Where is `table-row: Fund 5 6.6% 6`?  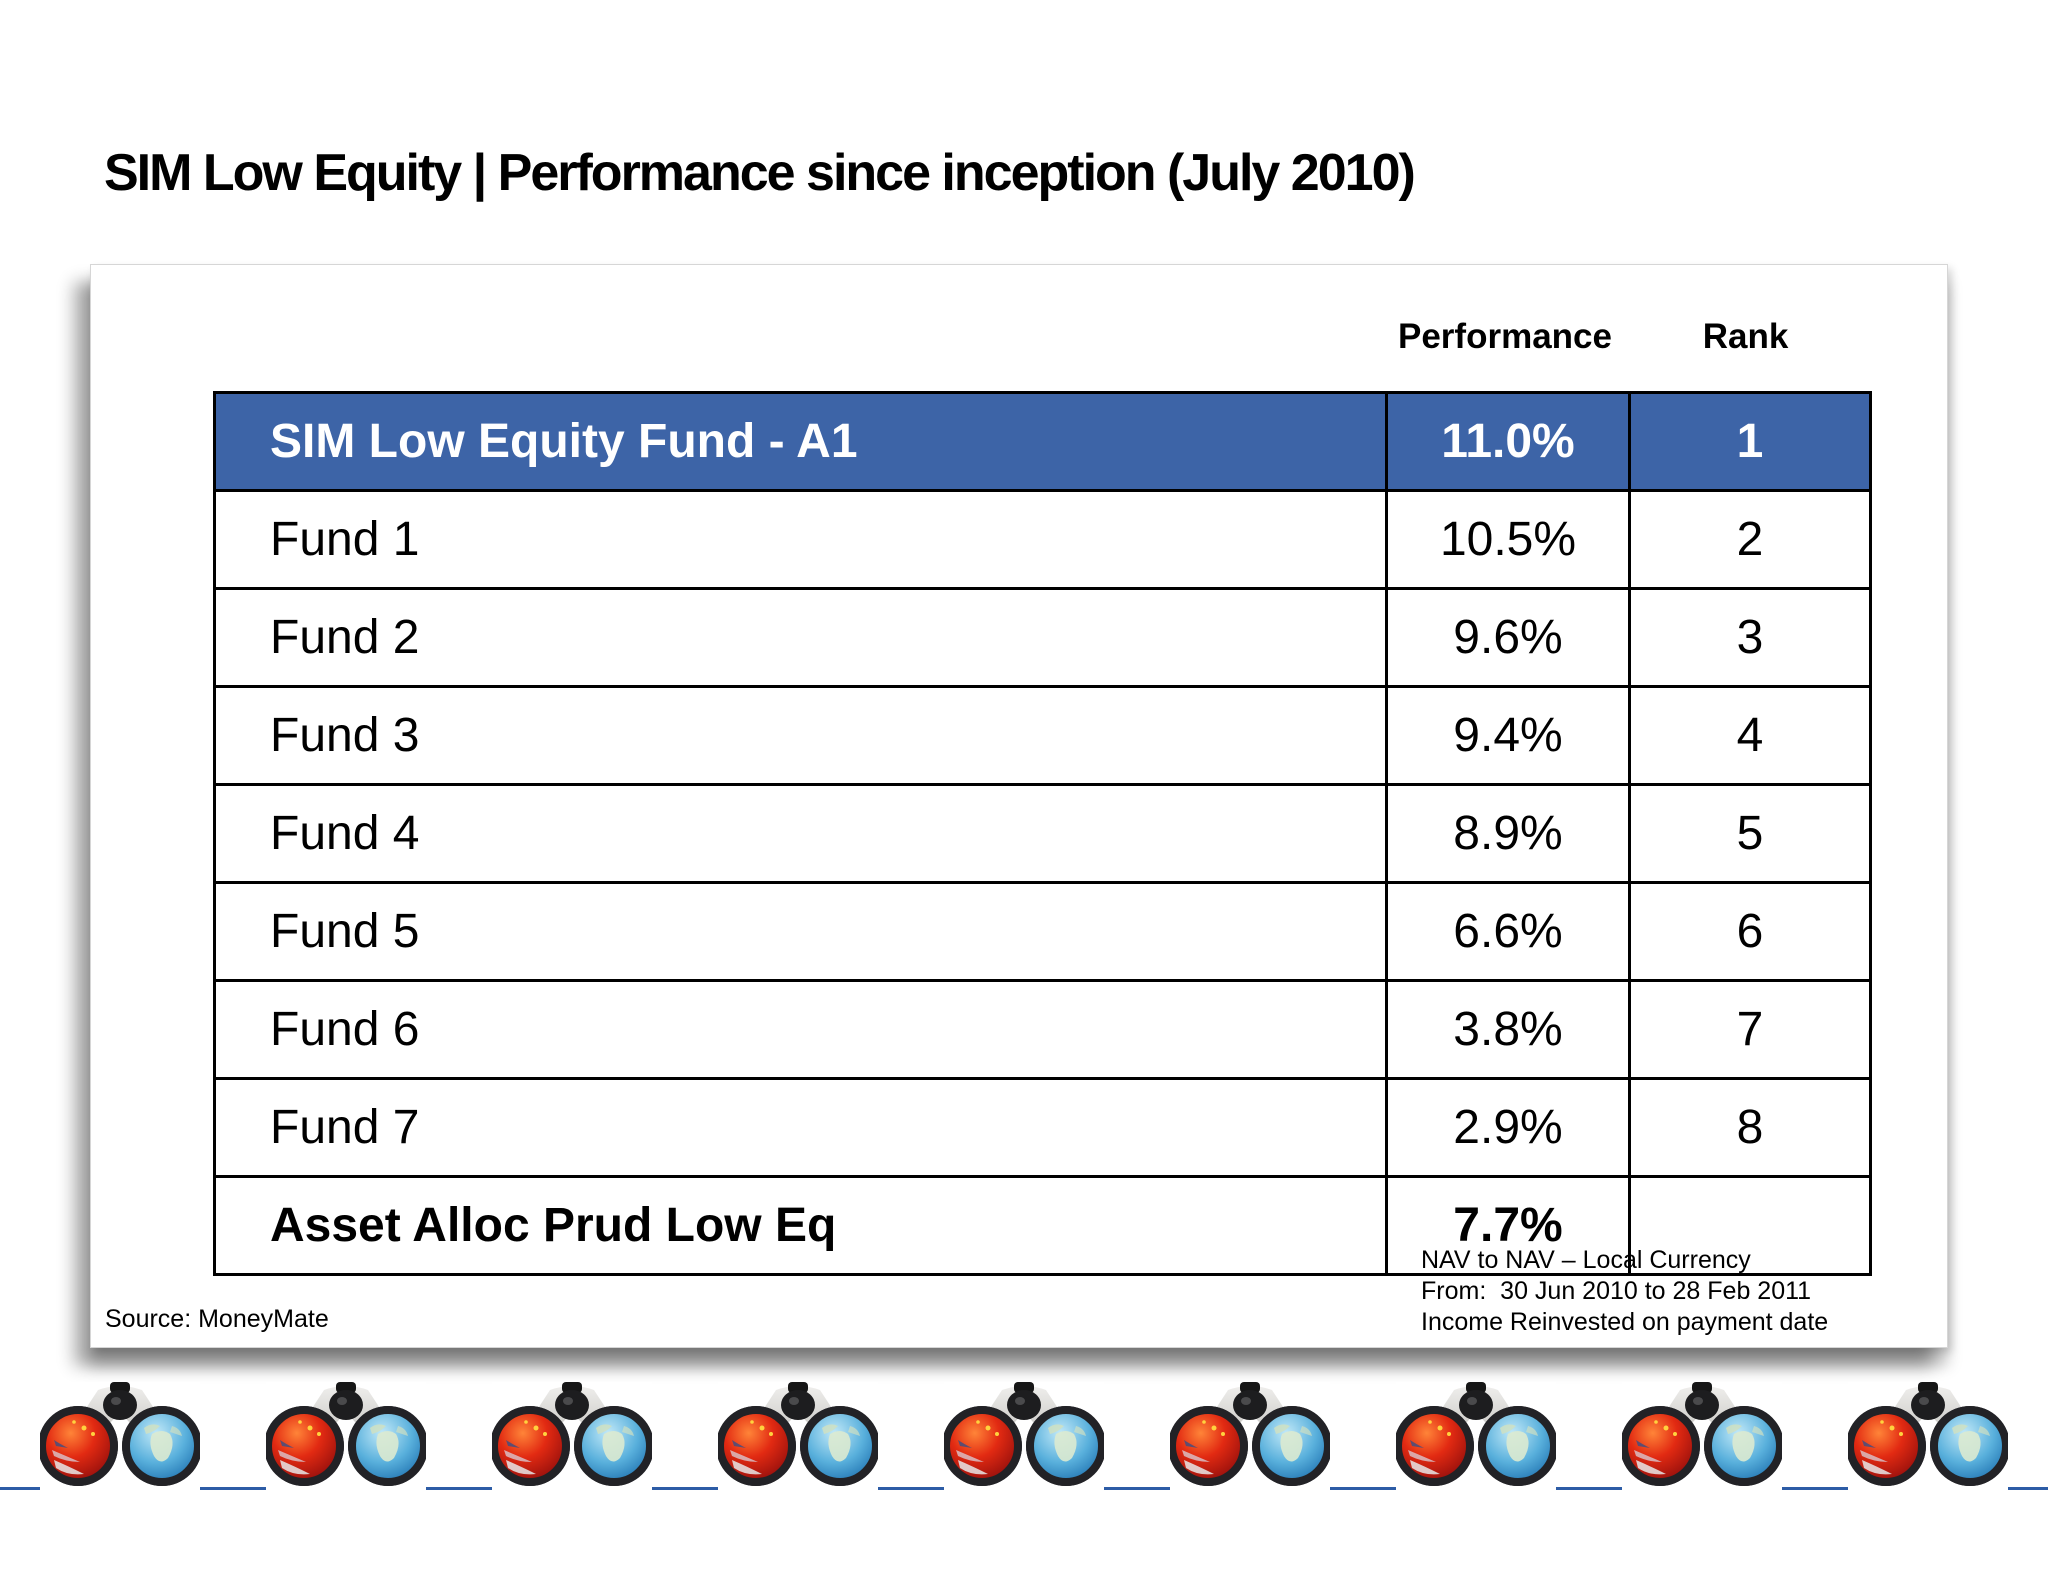 table-row: Fund 5 6.6% 6 is located at coordinates (1042, 931).